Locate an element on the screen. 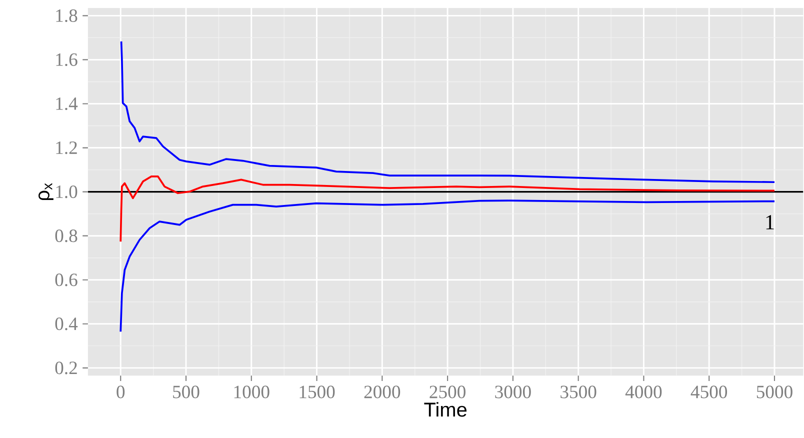 This screenshot has height=438, width=804. y-tick-label: 1.6 is located at coordinates (67, 60).